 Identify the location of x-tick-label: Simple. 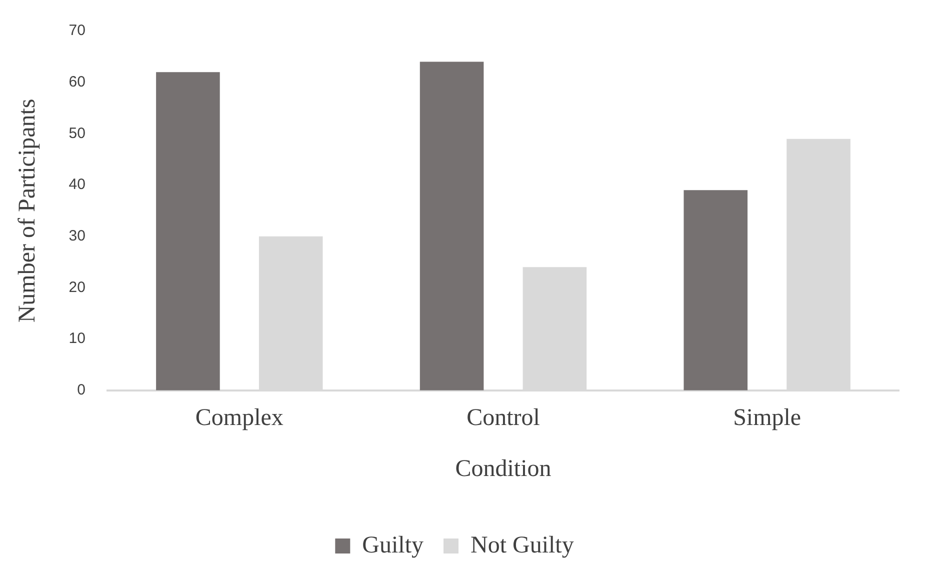
(767, 418).